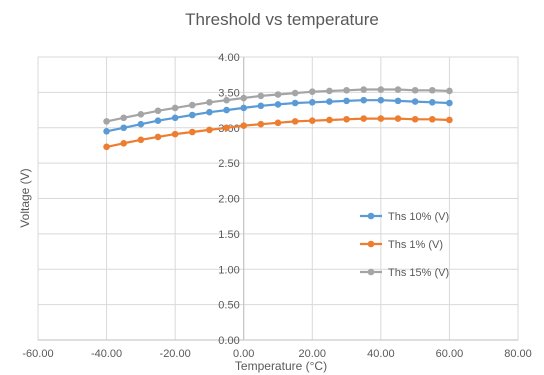  I want to click on legend-entry: Ths 10% (V), so click(404, 217).